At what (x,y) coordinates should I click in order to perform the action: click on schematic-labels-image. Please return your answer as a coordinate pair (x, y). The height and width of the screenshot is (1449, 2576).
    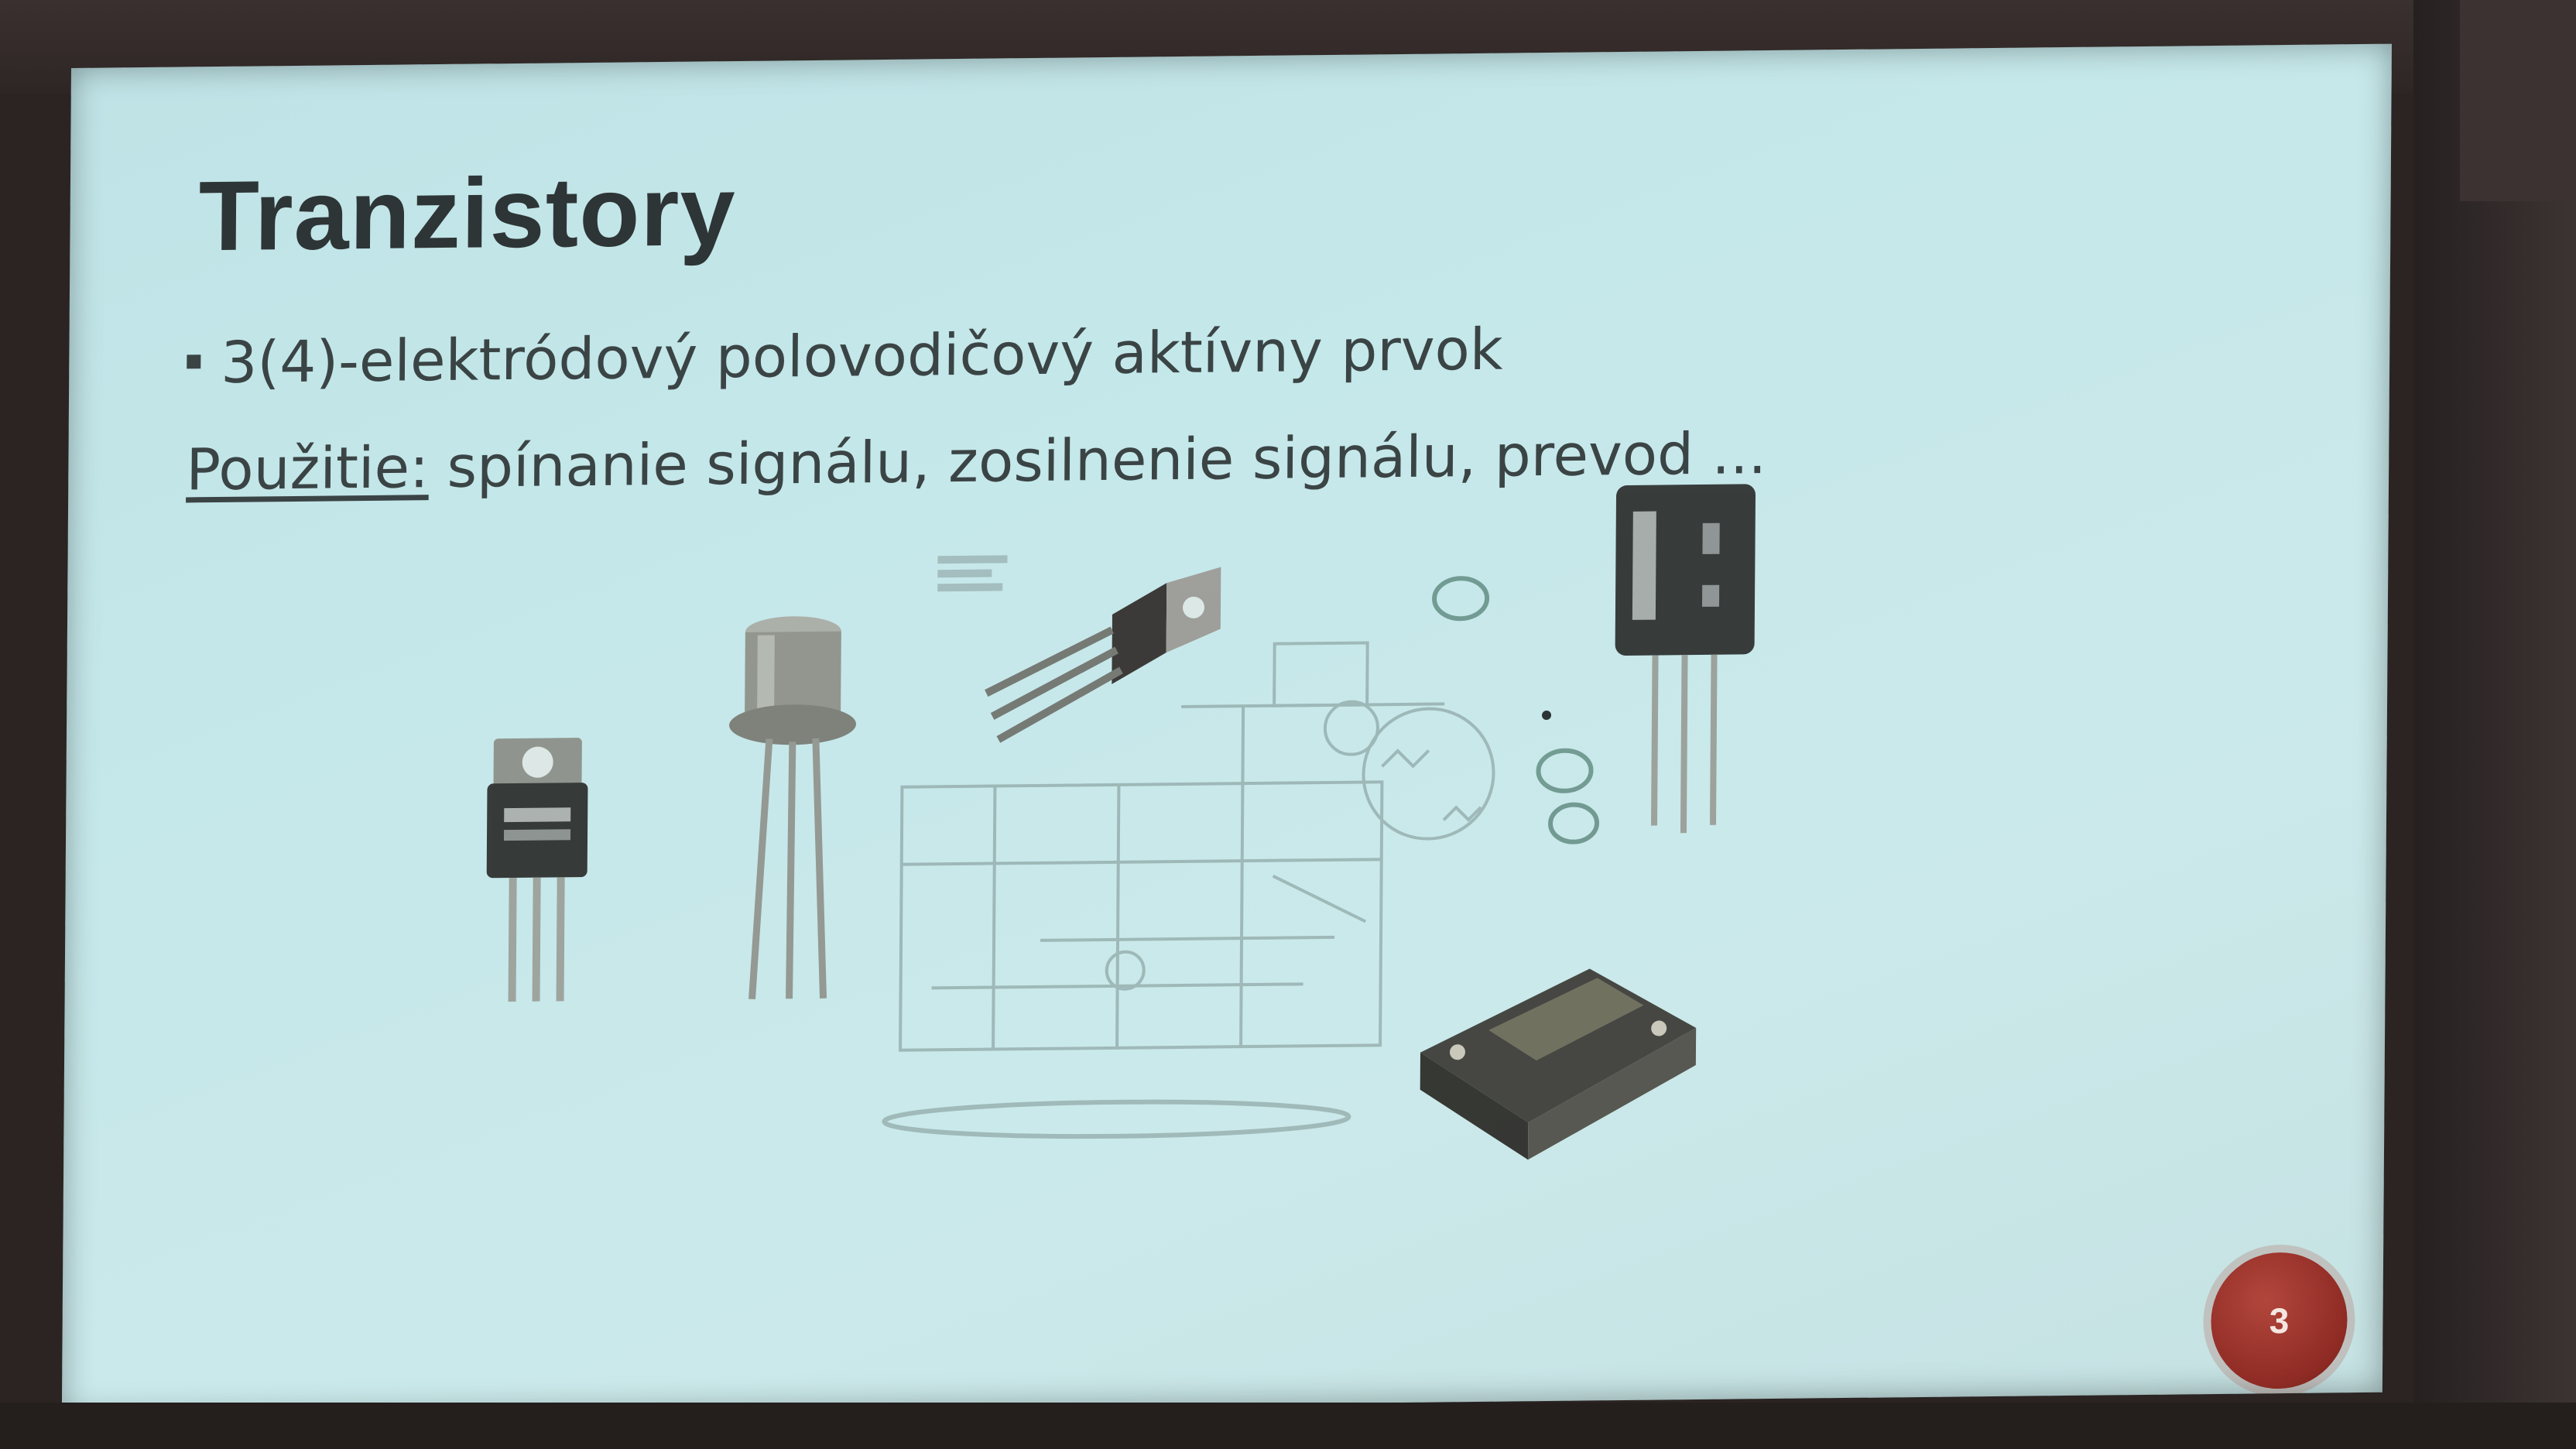
    Looking at the image, I should click on (973, 573).